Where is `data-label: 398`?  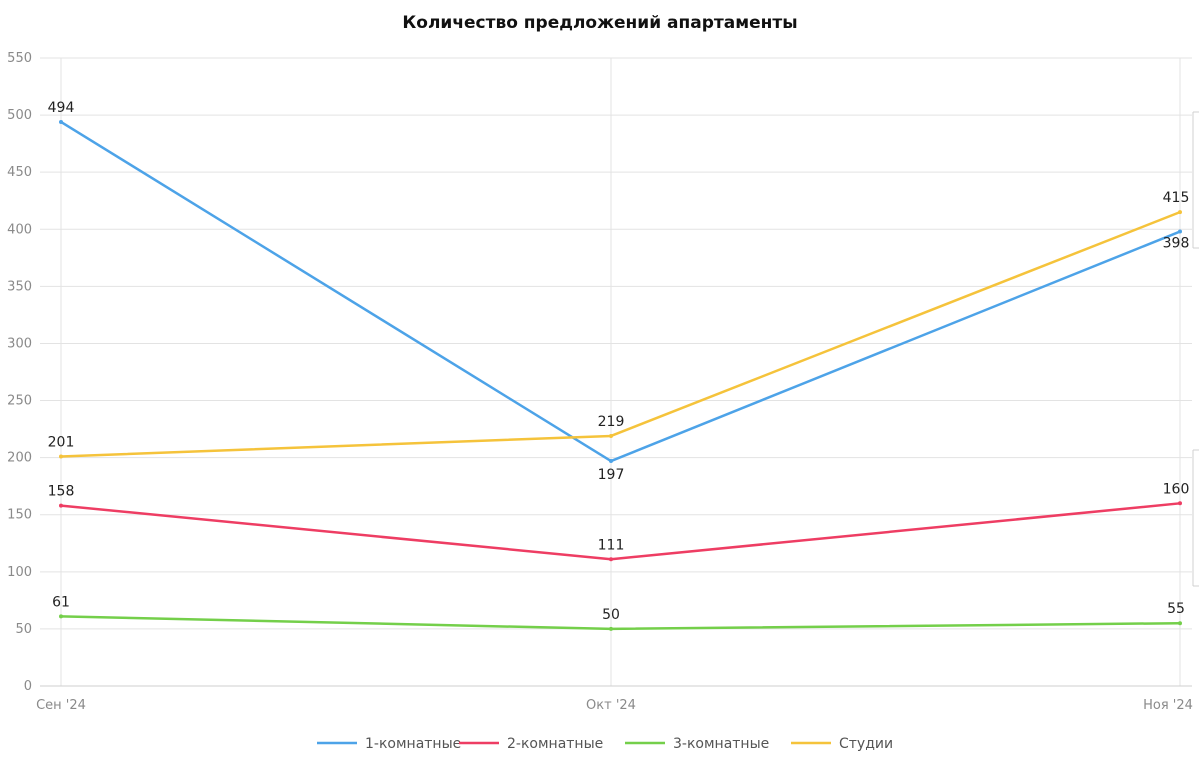
data-label: 398 is located at coordinates (1176, 244).